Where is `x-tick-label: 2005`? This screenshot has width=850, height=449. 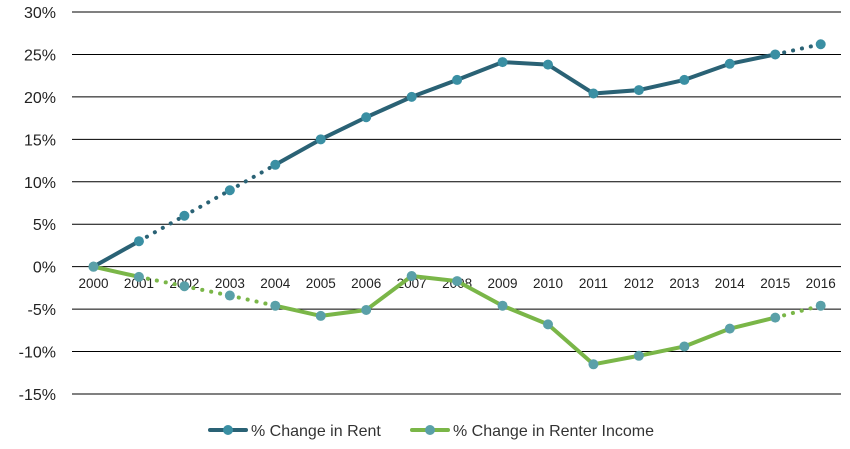 x-tick-label: 2005 is located at coordinates (321, 283).